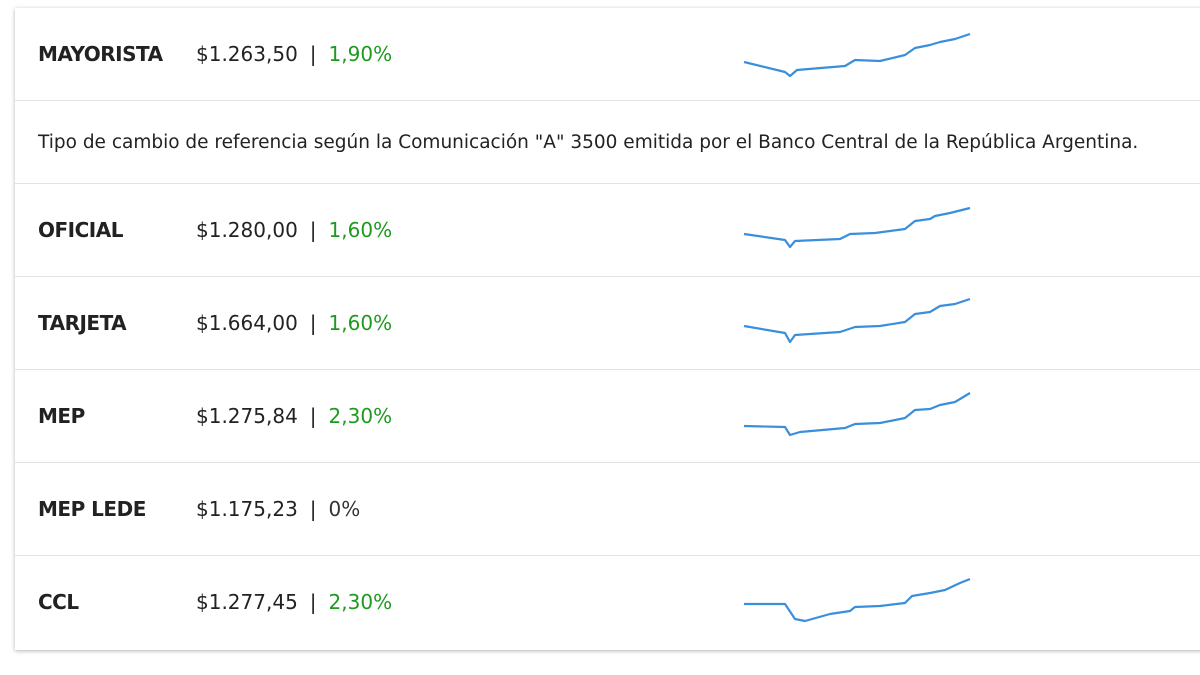 The image size is (1200, 675). Describe the element at coordinates (92, 509) in the screenshot. I see `rate-label: MEP LEDE` at that location.